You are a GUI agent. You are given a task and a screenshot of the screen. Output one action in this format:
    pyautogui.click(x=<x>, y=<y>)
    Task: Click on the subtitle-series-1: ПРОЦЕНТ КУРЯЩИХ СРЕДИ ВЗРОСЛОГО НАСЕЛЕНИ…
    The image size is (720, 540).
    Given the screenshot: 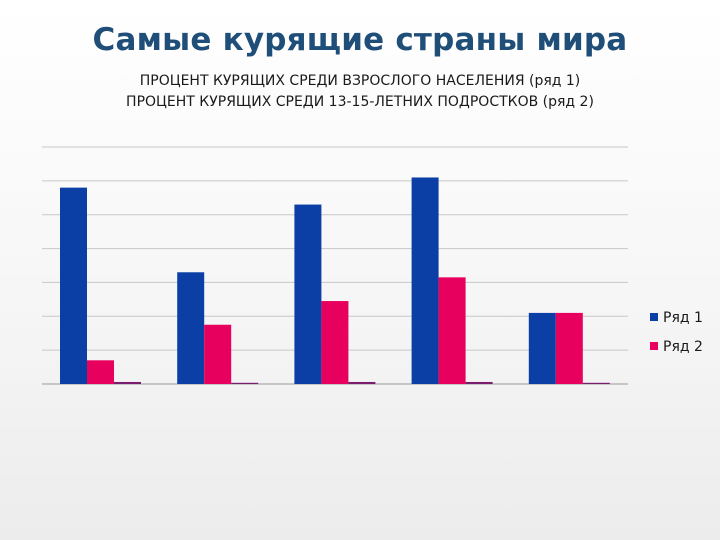 What is the action you would take?
    pyautogui.click(x=360, y=81)
    